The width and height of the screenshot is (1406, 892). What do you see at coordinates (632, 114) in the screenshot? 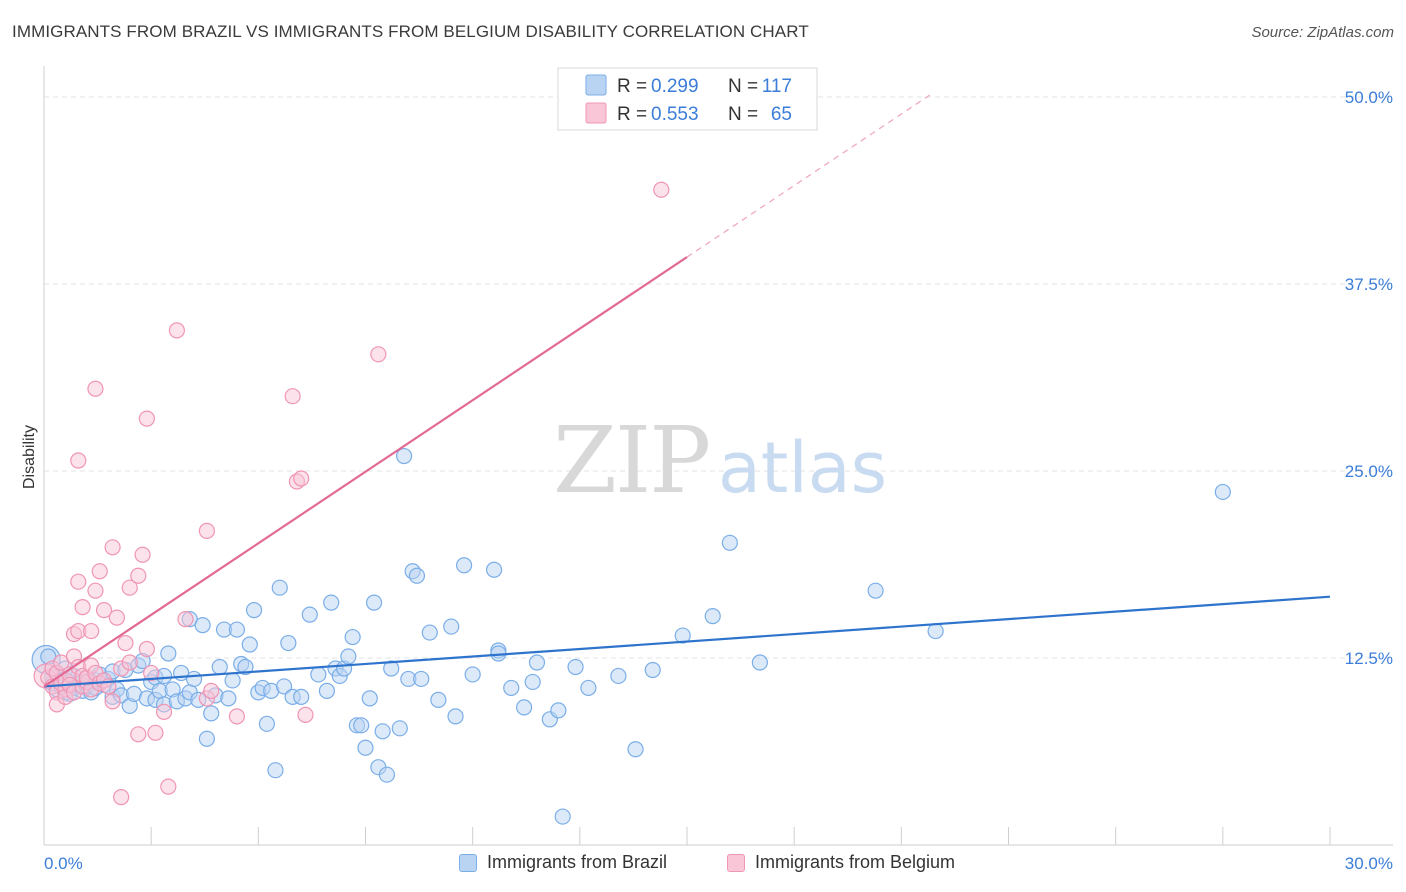
I see `legend-r-label-belgium: R =` at bounding box center [632, 114].